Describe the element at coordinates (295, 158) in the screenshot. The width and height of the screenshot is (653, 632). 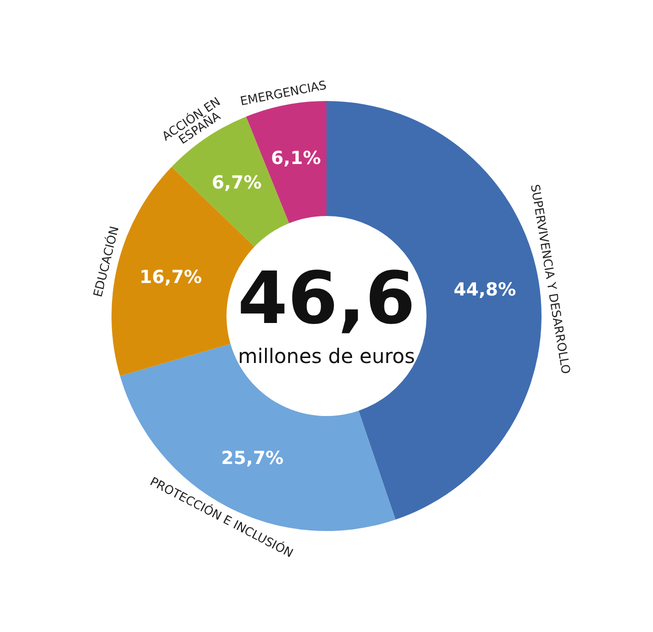
I see `data-label: 6,1%` at that location.